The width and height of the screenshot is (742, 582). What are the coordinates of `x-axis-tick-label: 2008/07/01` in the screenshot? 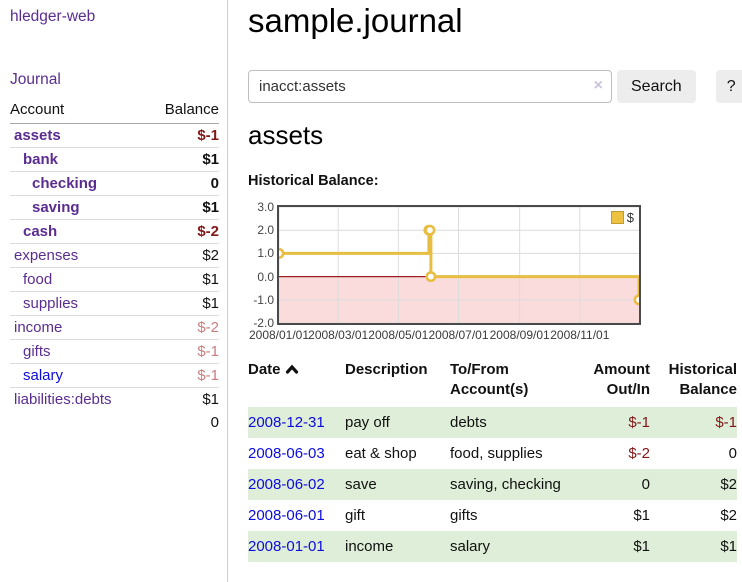 It's located at (458, 335).